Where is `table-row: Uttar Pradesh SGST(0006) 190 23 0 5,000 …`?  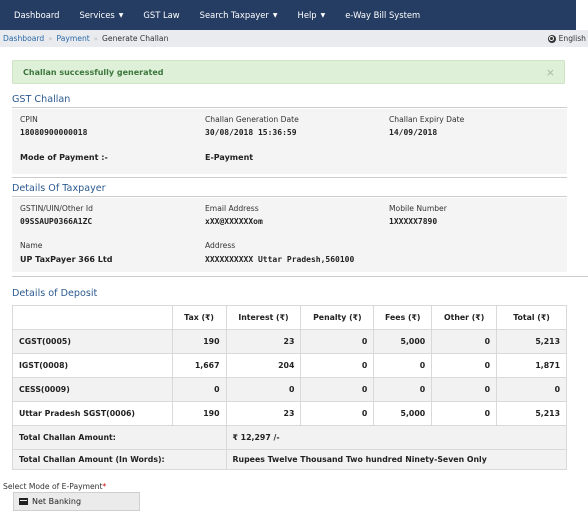 table-row: Uttar Pradesh SGST(0006) 190 23 0 5,000 … is located at coordinates (289, 413).